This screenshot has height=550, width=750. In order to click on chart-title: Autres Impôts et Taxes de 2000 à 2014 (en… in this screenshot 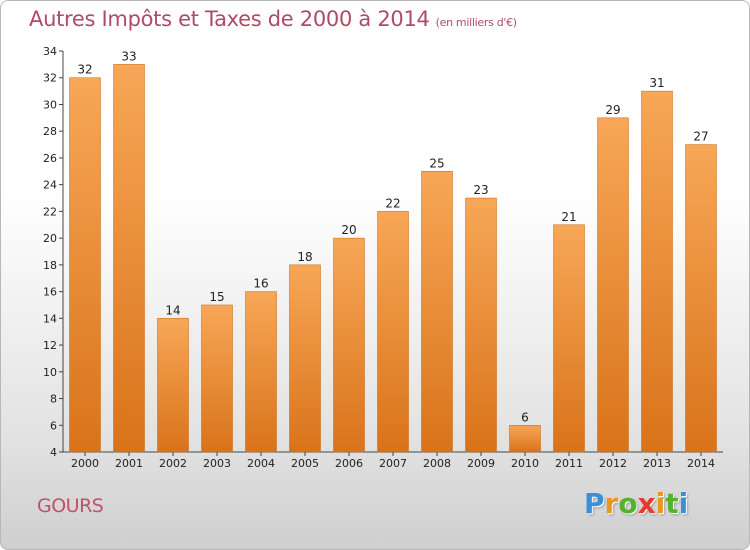, I will do `click(273, 19)`.